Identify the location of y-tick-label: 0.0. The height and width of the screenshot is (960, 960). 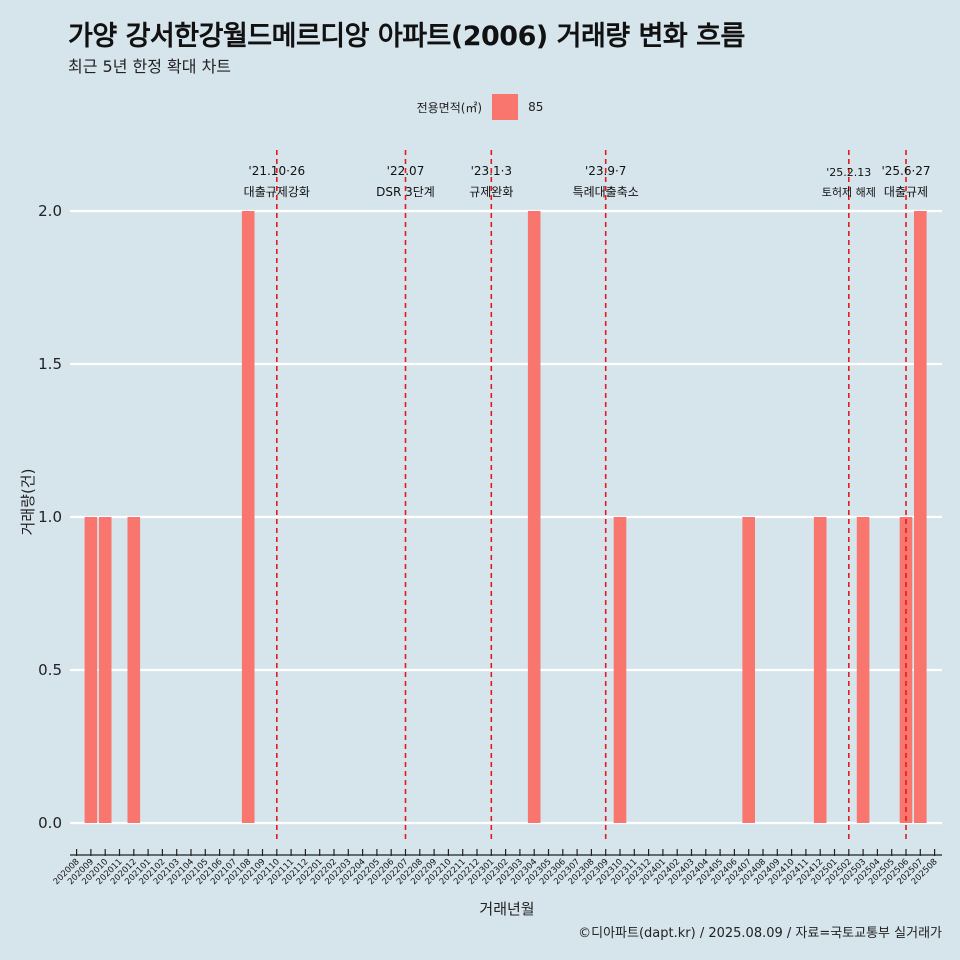
(50, 823).